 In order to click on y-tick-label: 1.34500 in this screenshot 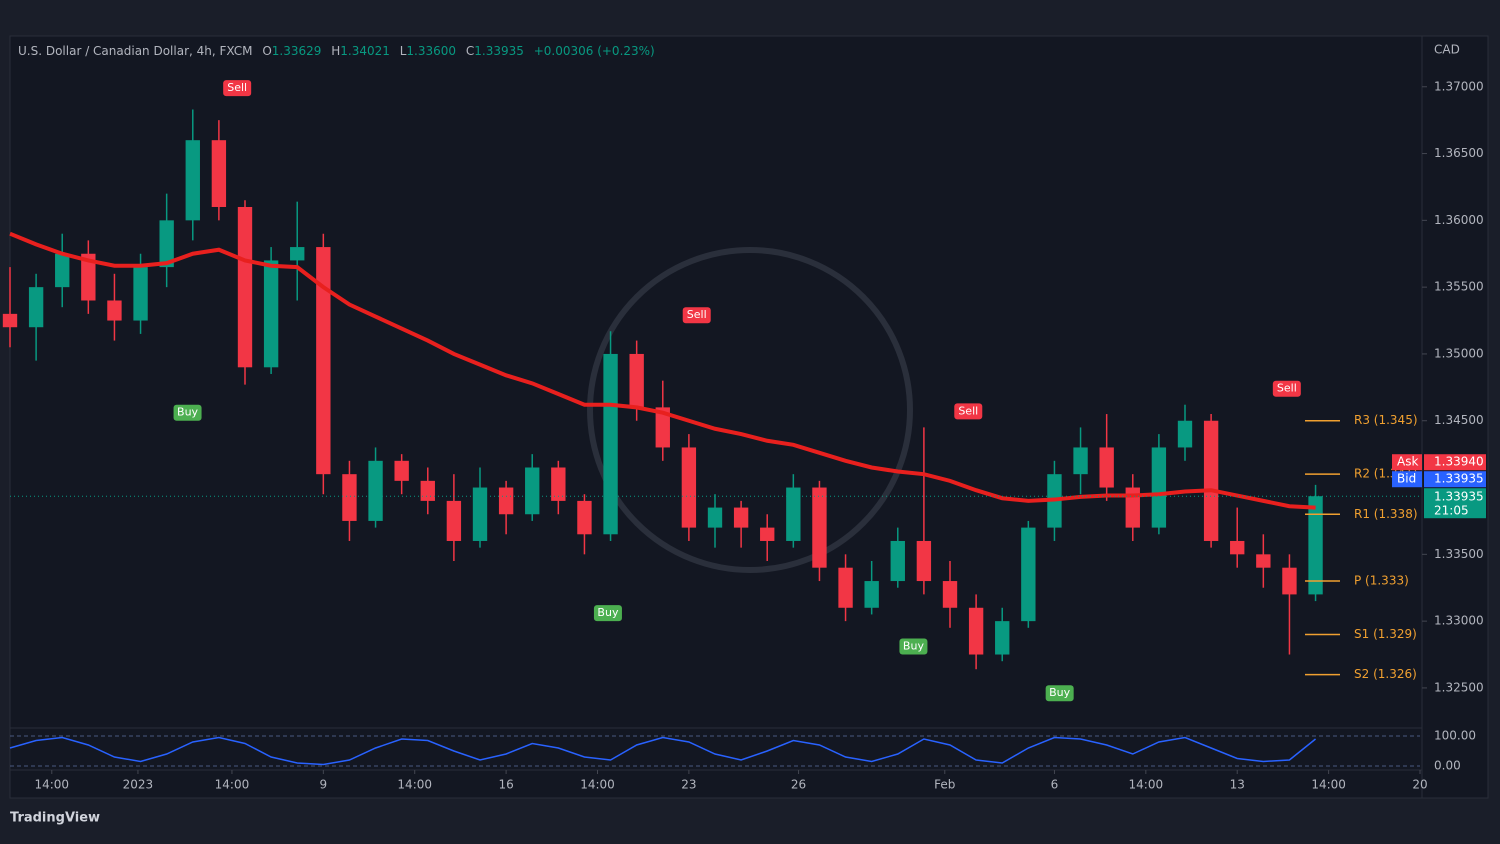, I will do `click(1459, 420)`.